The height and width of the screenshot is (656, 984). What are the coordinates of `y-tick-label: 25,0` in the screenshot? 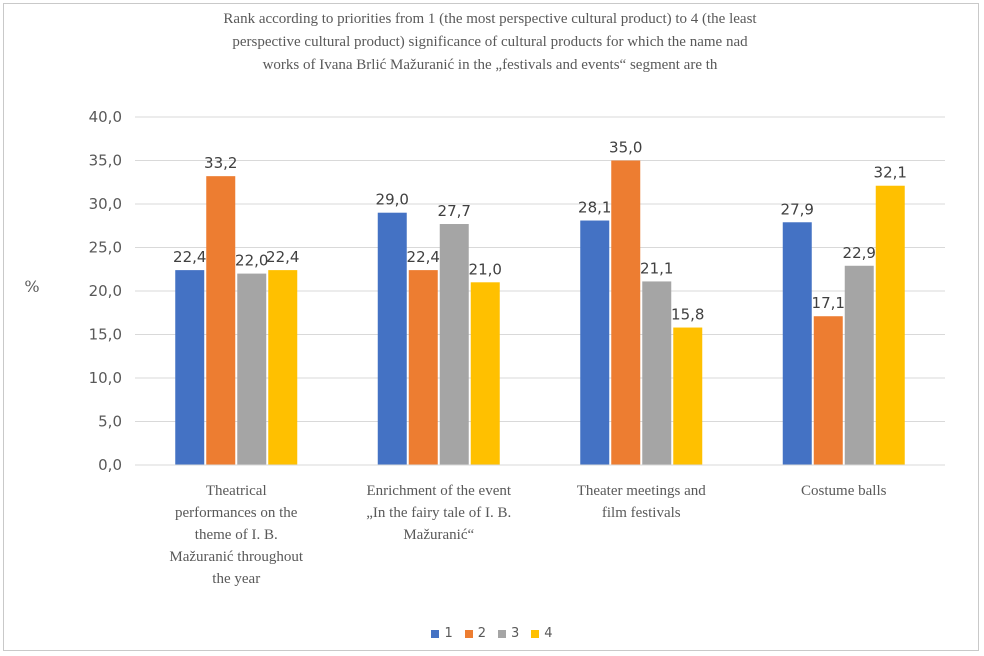 It's located at (105, 248).